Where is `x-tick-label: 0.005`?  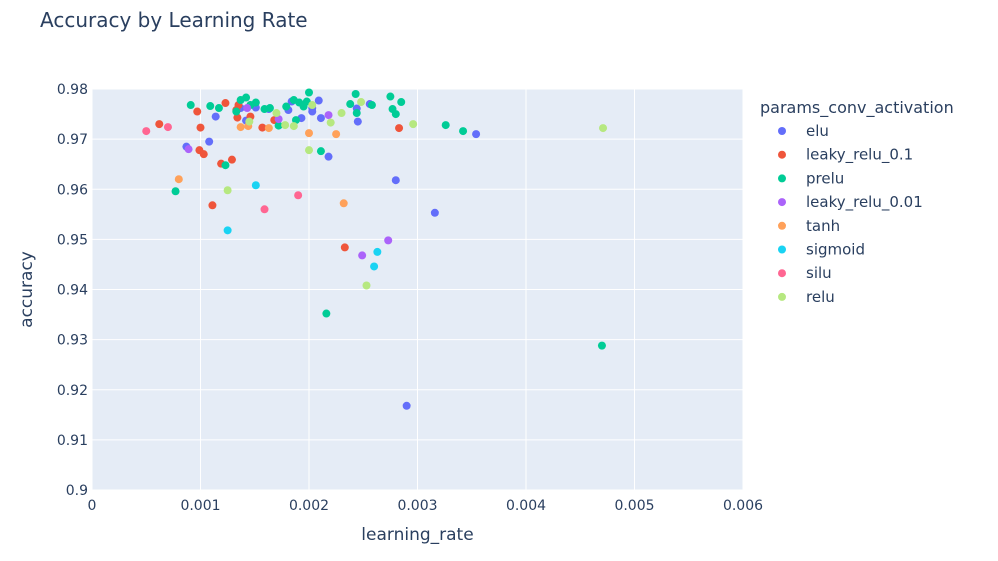 x-tick-label: 0.005 is located at coordinates (634, 506).